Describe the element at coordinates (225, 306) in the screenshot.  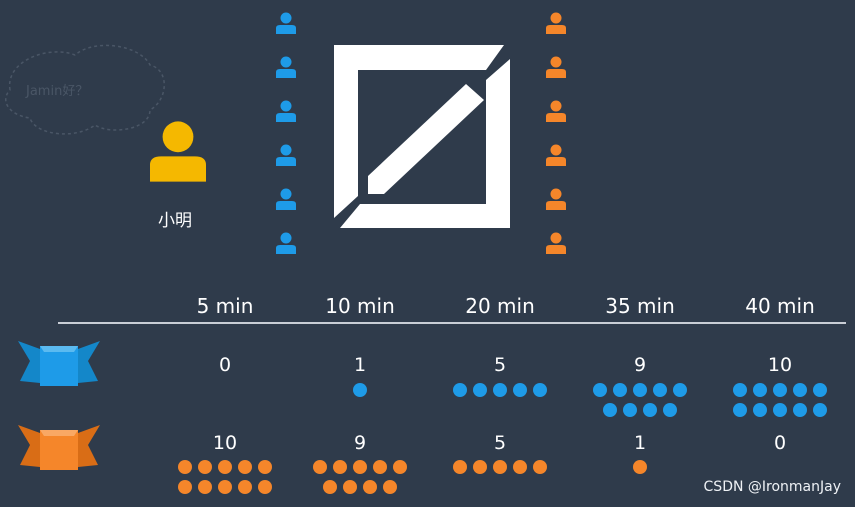
I see `time-label-5: 5 min` at that location.